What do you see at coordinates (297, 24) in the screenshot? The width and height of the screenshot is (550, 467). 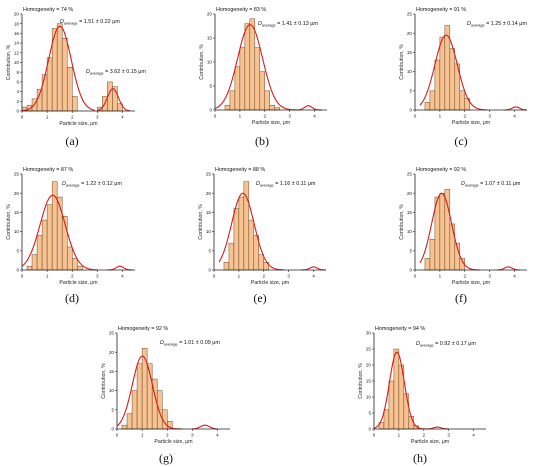 I see `d-value: = 1.41 ± 0.13 μm` at bounding box center [297, 24].